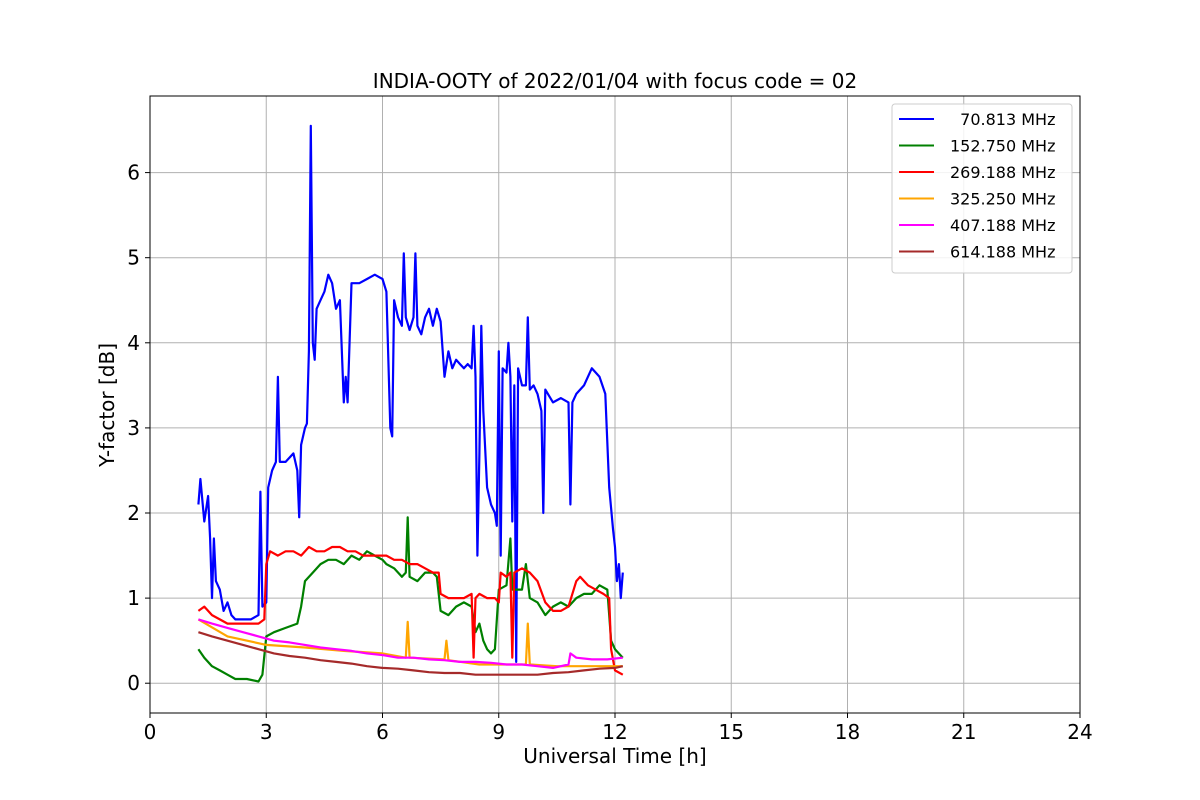  I want to click on x-tick-label: 6, so click(382, 732).